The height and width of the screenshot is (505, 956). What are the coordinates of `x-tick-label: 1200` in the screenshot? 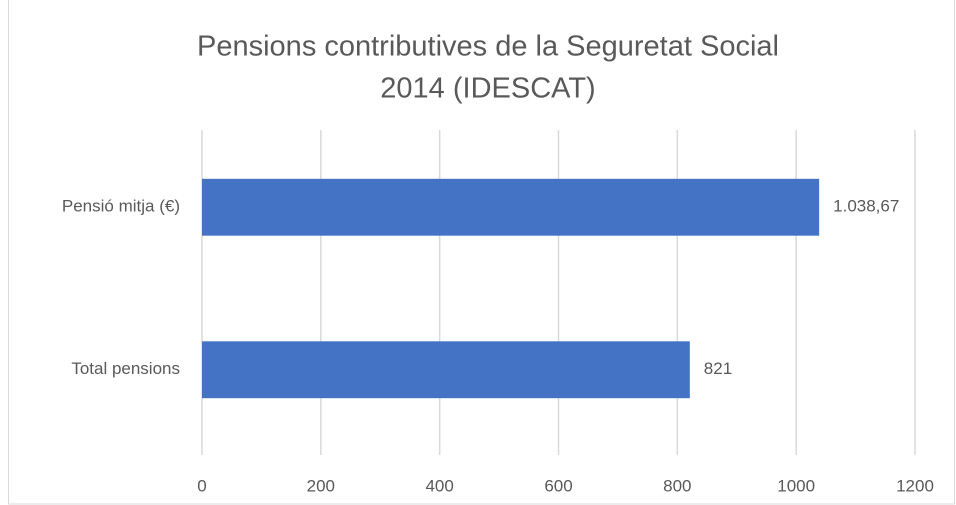 It's located at (915, 485).